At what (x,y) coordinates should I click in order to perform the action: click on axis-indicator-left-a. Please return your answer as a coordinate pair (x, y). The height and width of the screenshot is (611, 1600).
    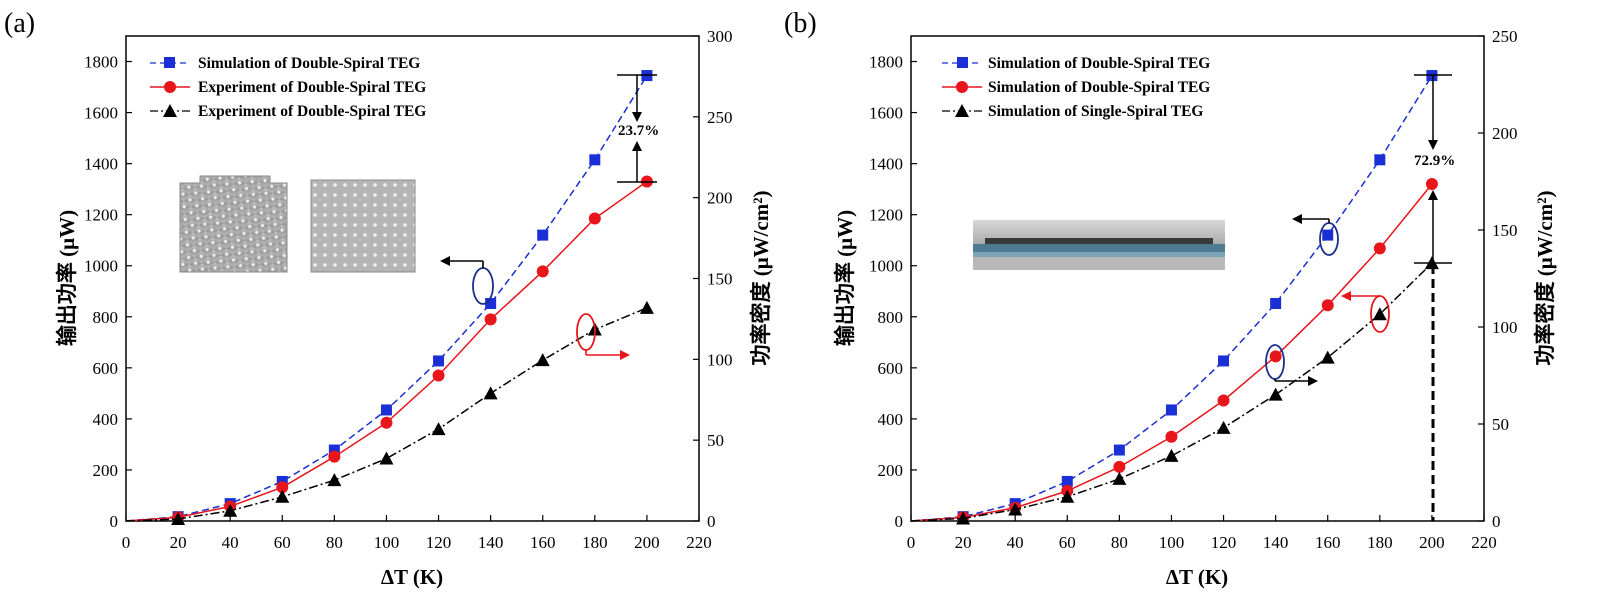
    Looking at the image, I should click on (467, 280).